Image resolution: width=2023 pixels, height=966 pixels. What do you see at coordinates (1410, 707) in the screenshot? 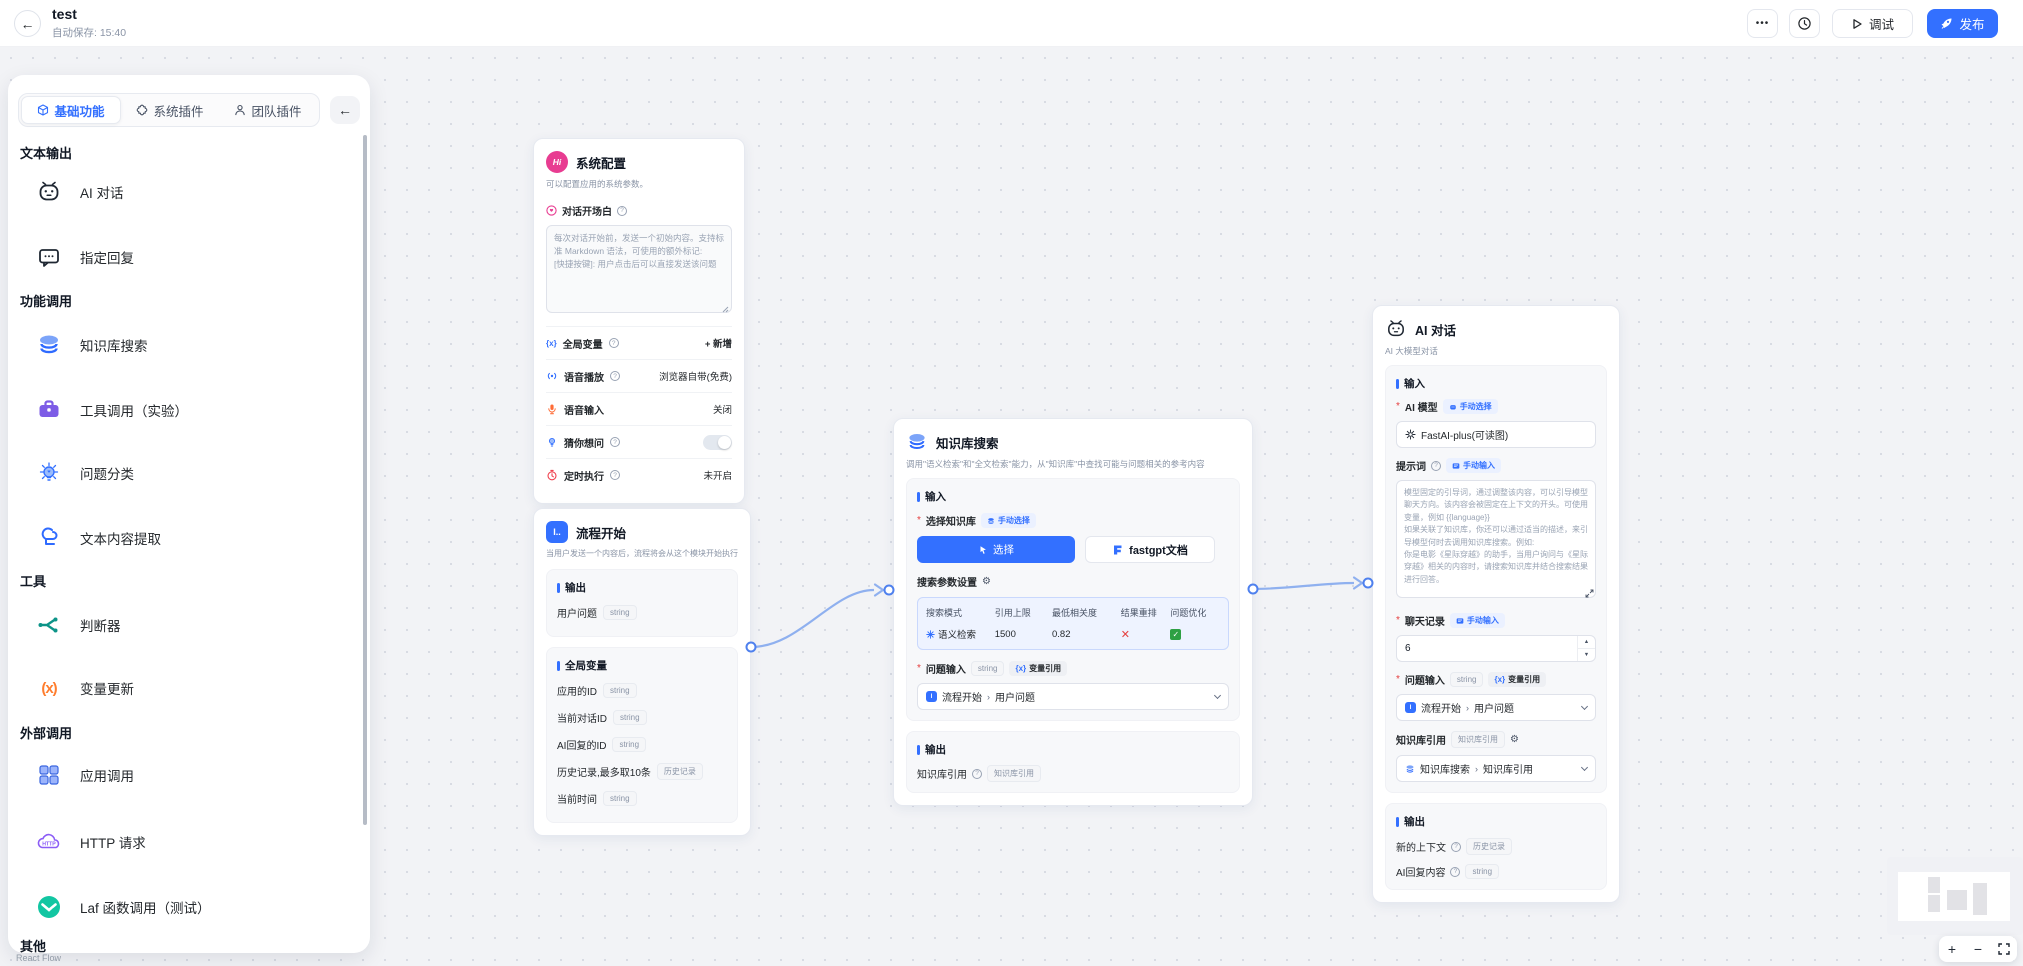
I see `mini-flow-start-icon: I` at bounding box center [1410, 707].